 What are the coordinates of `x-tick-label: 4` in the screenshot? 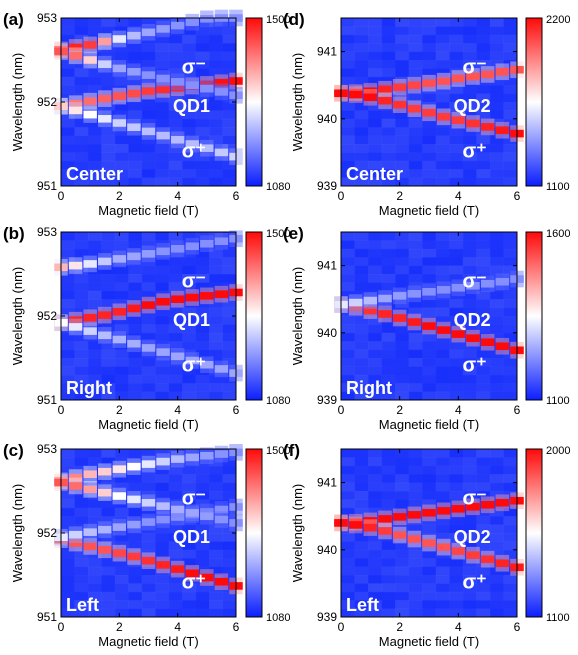 It's located at (177, 196).